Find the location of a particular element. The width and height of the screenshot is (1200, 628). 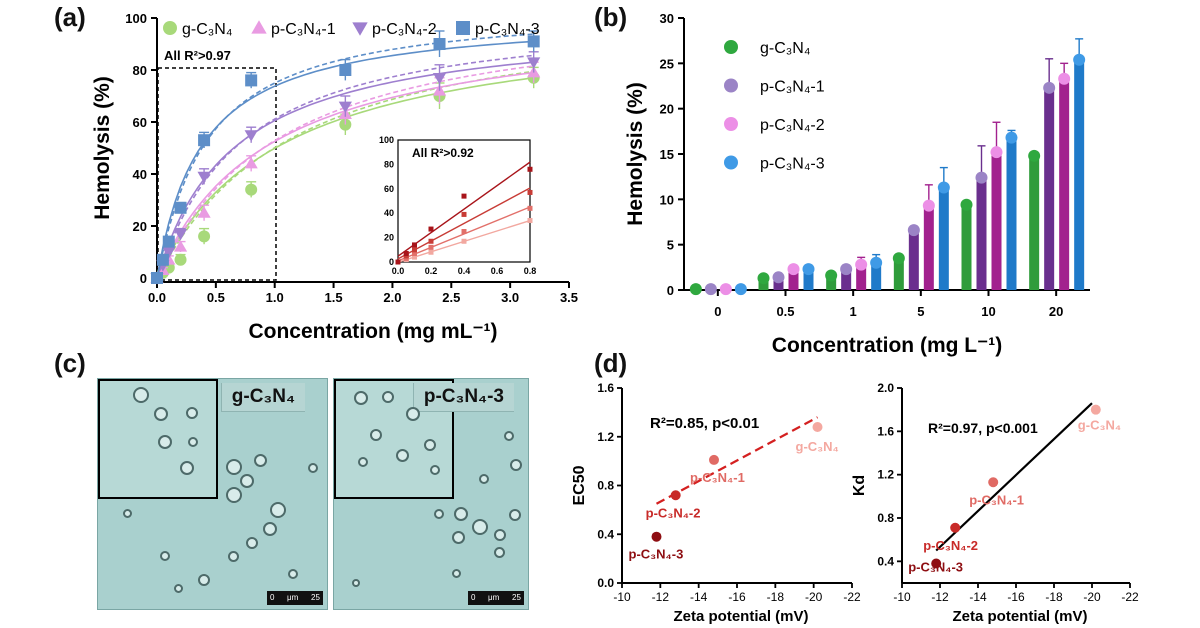

micrograph-label: p-C₃N₄-3 is located at coordinates (463, 397).